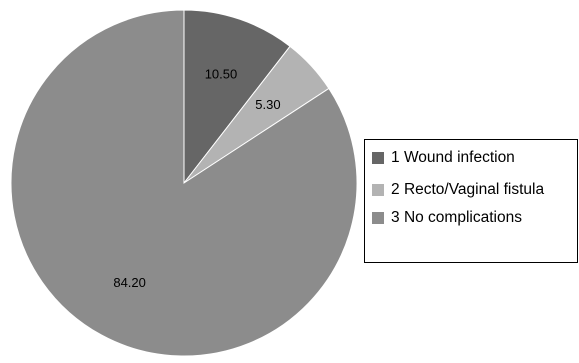 This screenshot has height=363, width=579. What do you see at coordinates (267, 104) in the screenshot?
I see `slice-value-label: 5.30` at bounding box center [267, 104].